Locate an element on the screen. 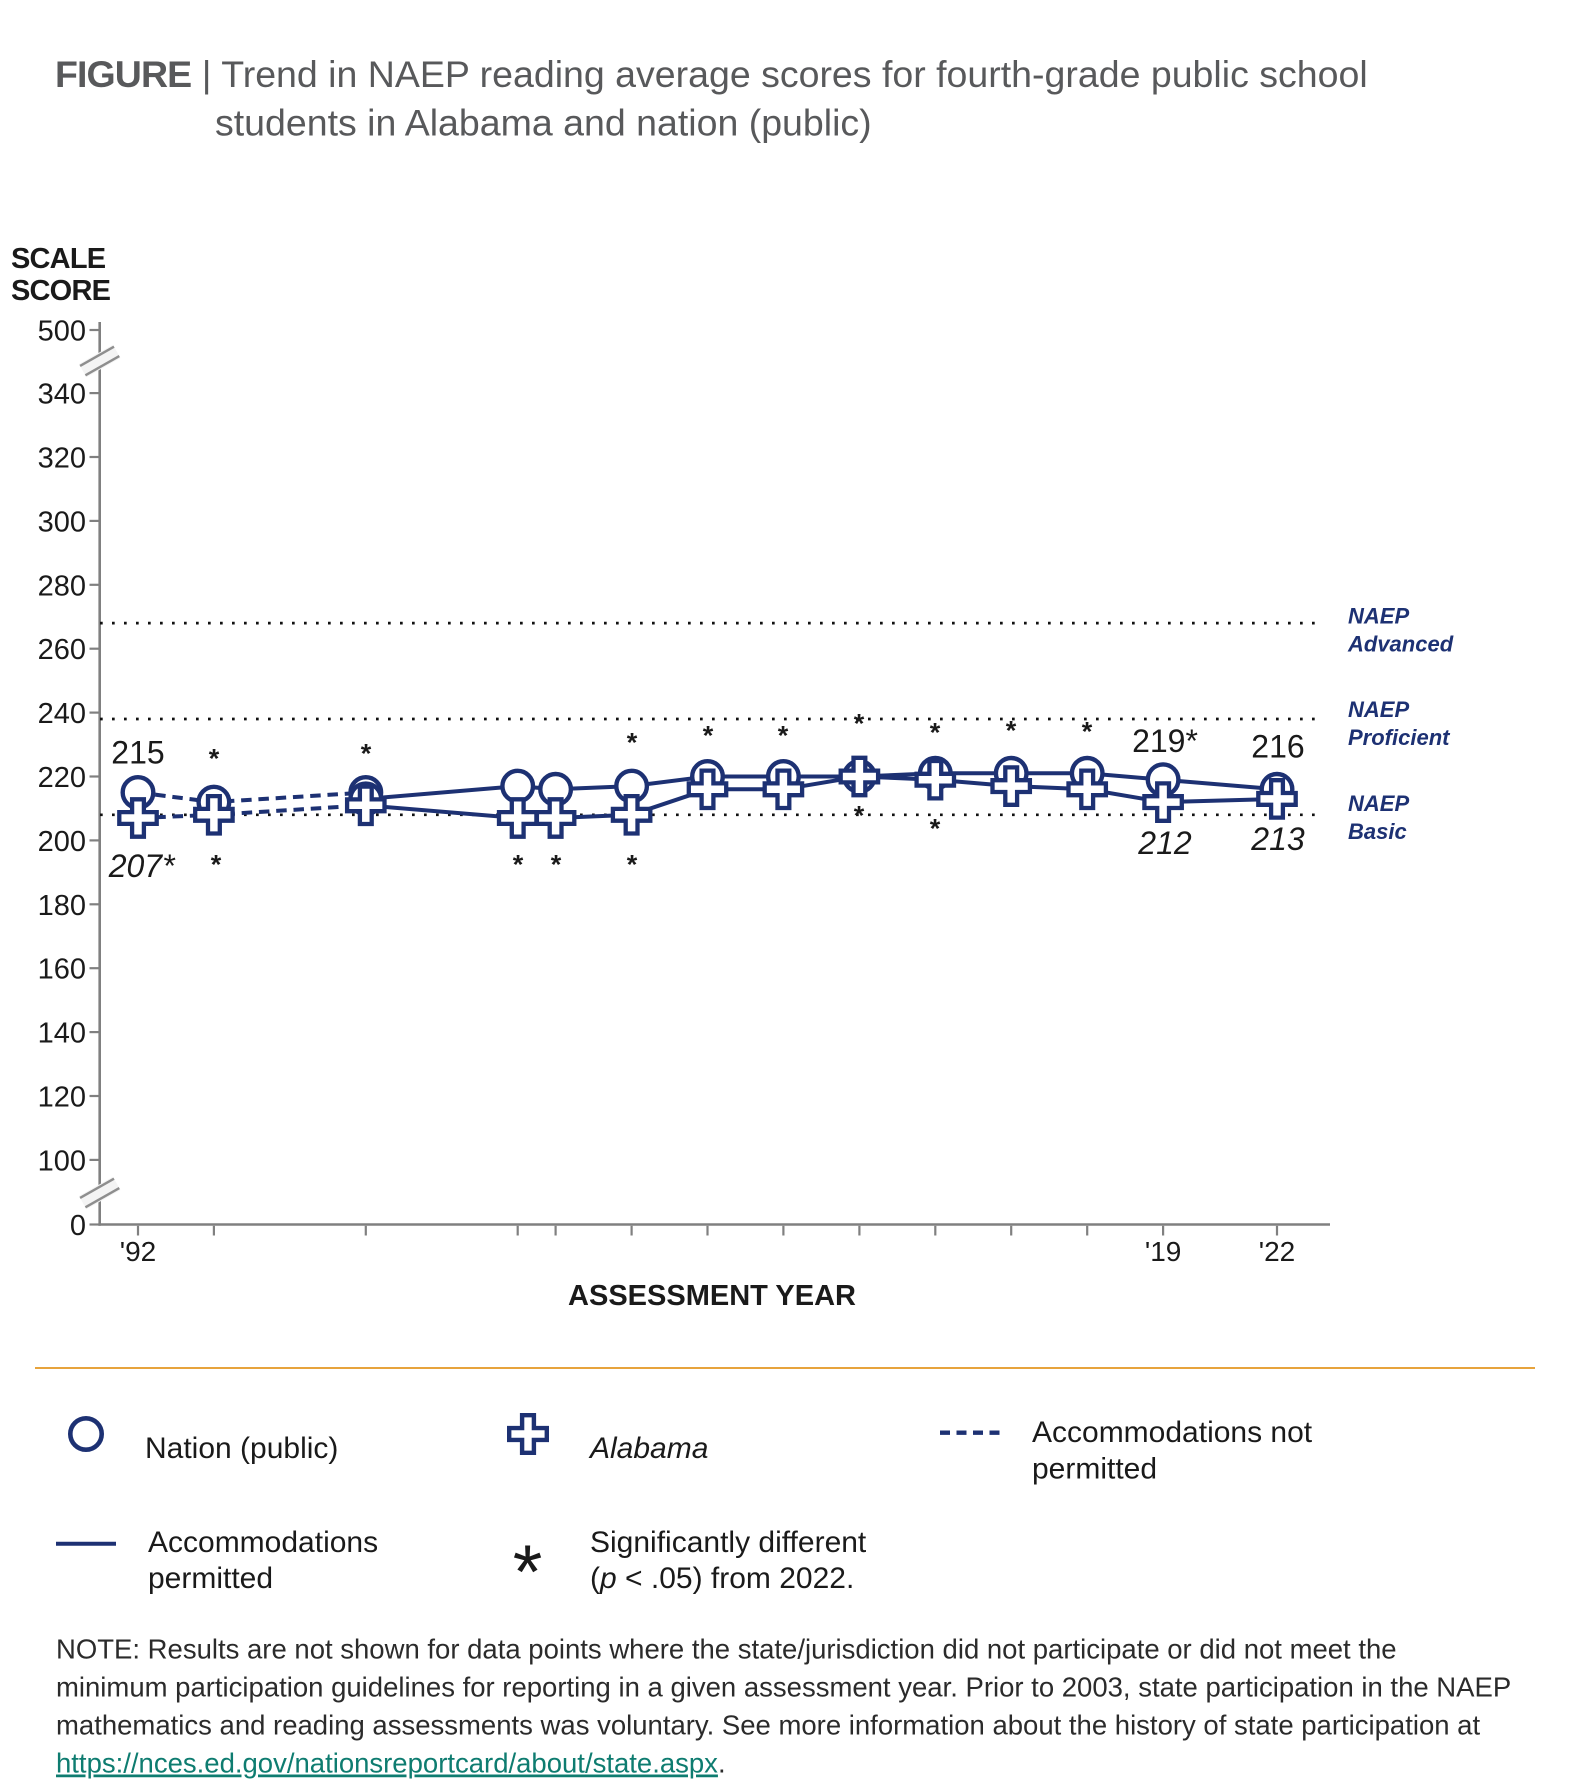 The width and height of the screenshot is (1570, 1791). svg-text: 300 is located at coordinates (62, 522).